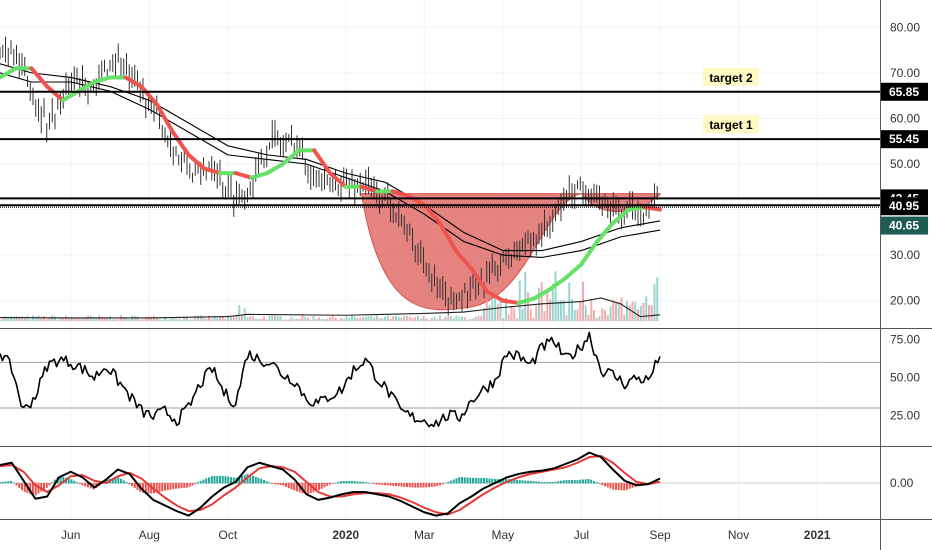 The width and height of the screenshot is (932, 550). Describe the element at coordinates (149, 535) in the screenshot. I see `time-tick-label: Aug` at that location.